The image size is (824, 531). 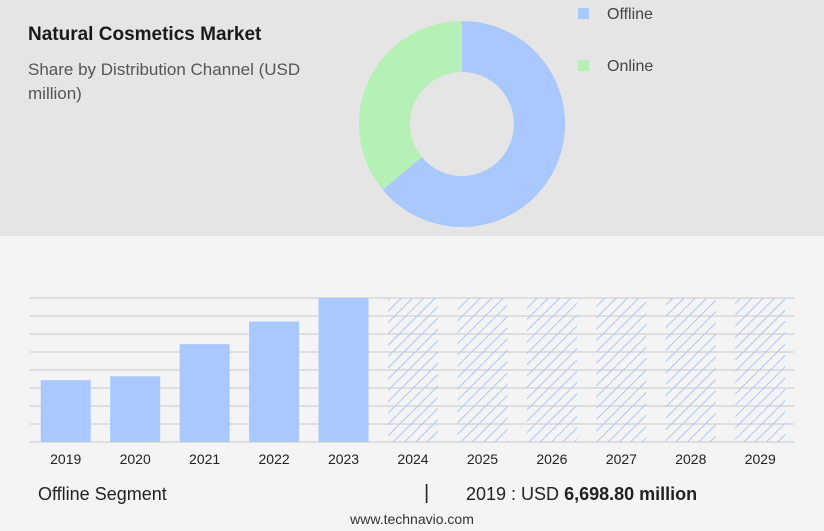 I want to click on bar-2020, so click(x=135, y=409).